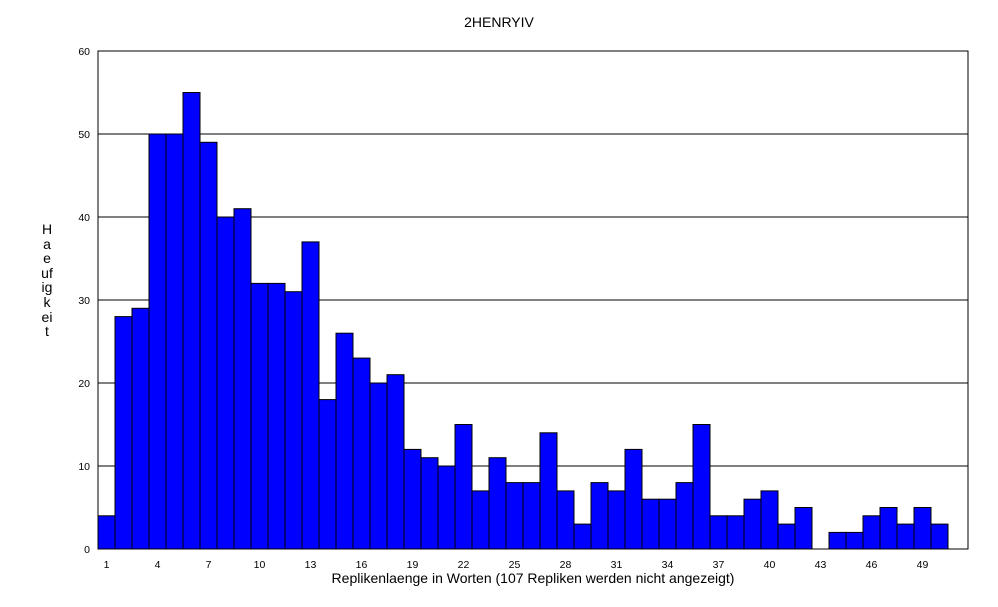 This screenshot has height=607, width=998. I want to click on y-tick-label: 10, so click(84, 467).